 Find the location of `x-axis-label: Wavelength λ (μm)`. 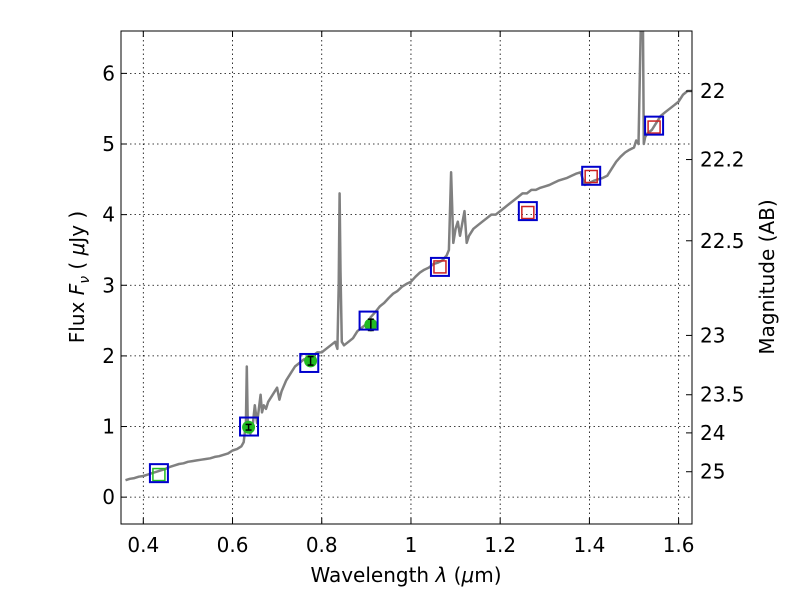

x-axis-label: Wavelength λ (μm) is located at coordinates (405, 575).